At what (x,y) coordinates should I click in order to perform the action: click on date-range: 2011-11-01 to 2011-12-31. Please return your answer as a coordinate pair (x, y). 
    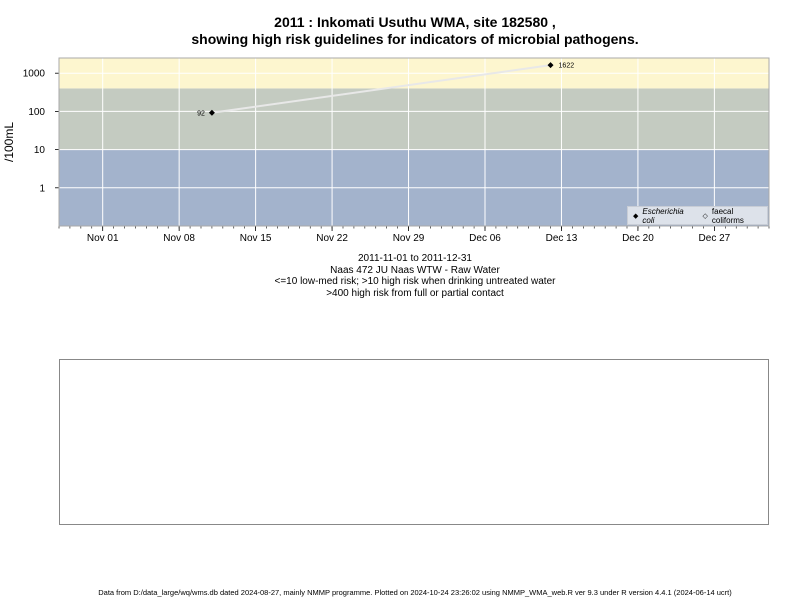
    Looking at the image, I should click on (415, 258).